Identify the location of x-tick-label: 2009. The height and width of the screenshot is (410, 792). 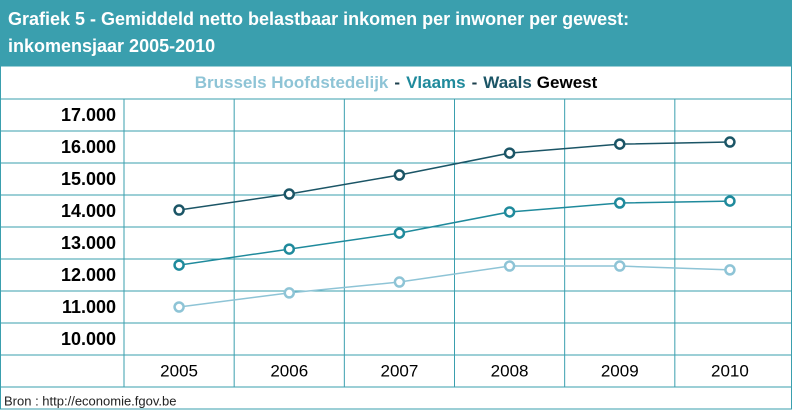
(620, 370).